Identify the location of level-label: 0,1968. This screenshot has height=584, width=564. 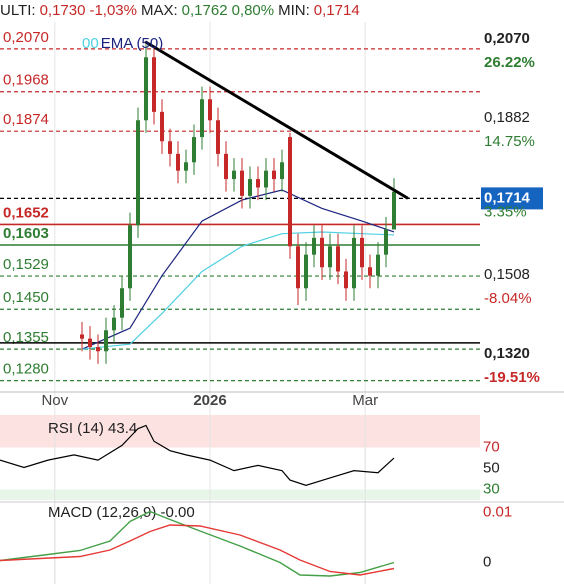
(26, 80).